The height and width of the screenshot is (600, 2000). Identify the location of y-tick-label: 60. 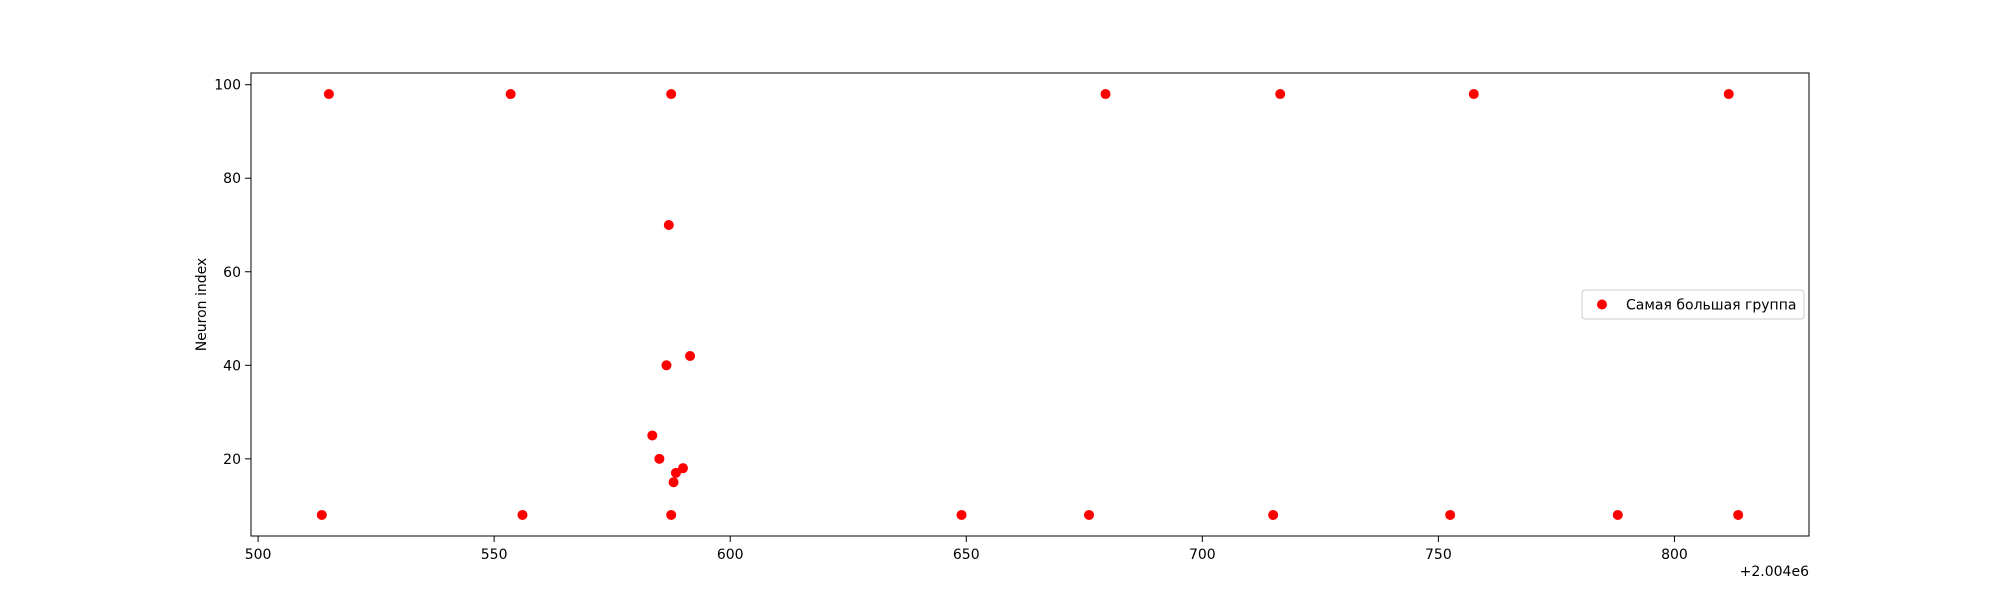
(232, 273).